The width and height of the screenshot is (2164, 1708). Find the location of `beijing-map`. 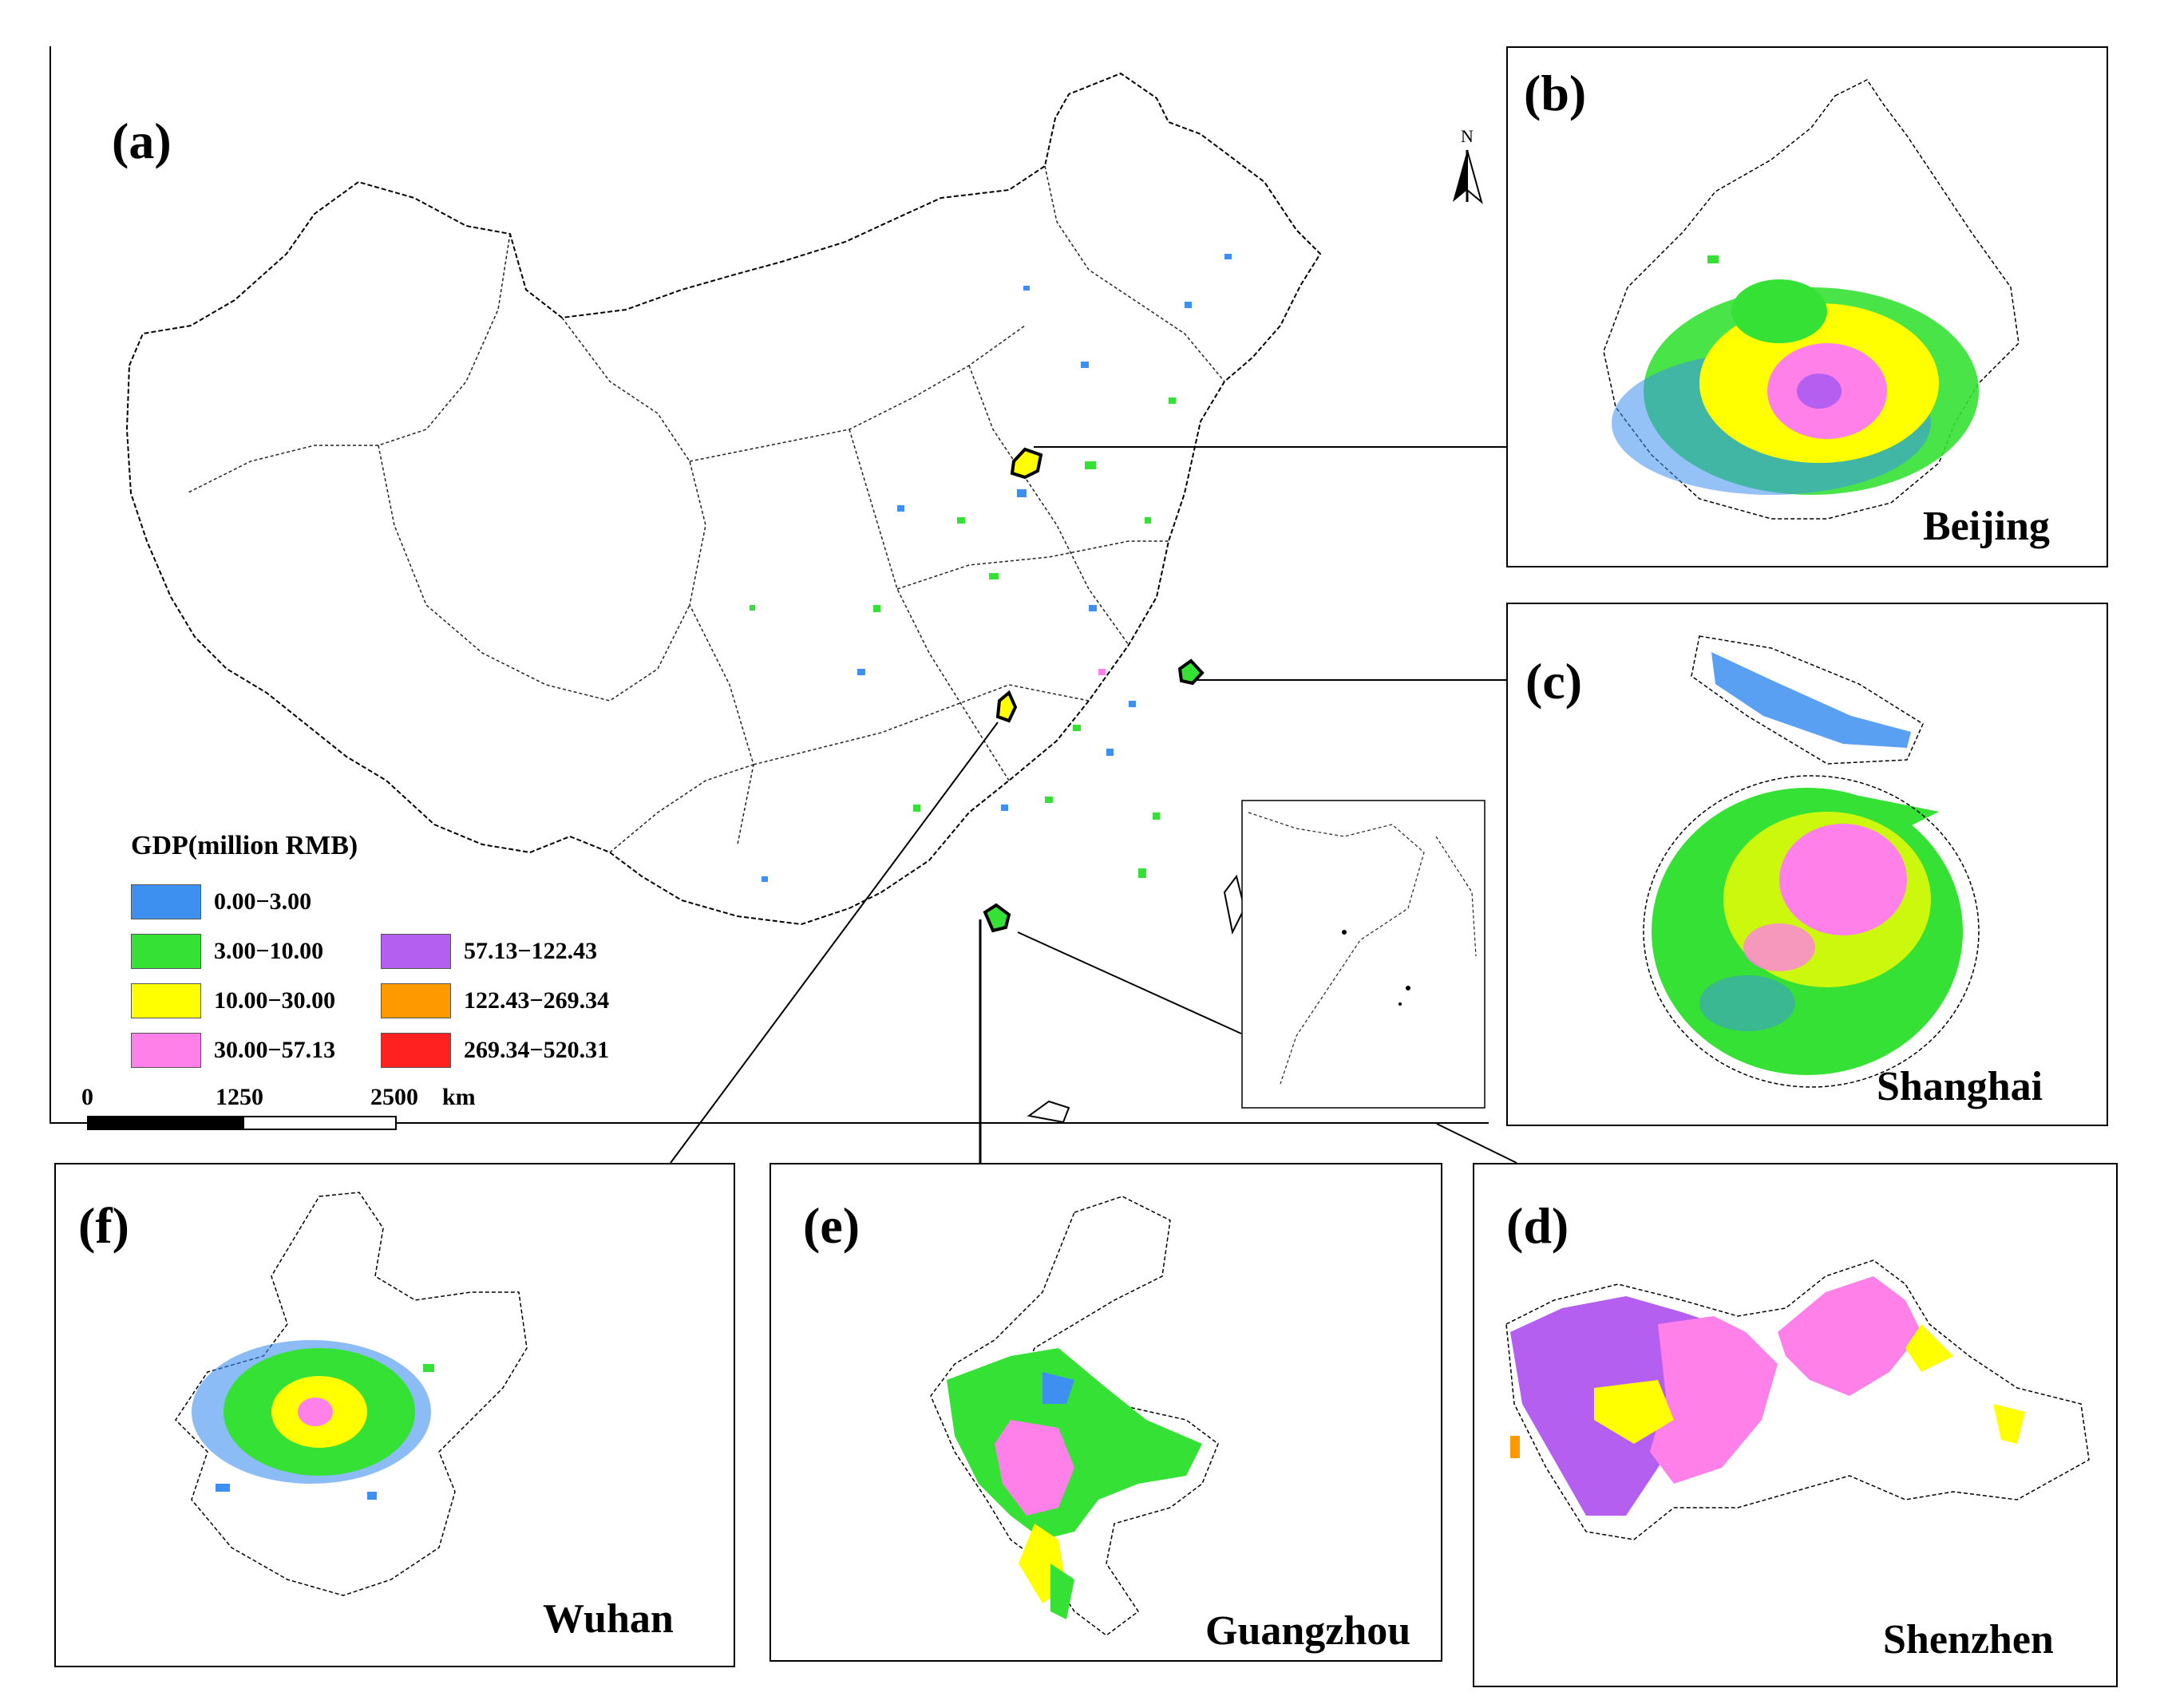

beijing-map is located at coordinates (1811, 299).